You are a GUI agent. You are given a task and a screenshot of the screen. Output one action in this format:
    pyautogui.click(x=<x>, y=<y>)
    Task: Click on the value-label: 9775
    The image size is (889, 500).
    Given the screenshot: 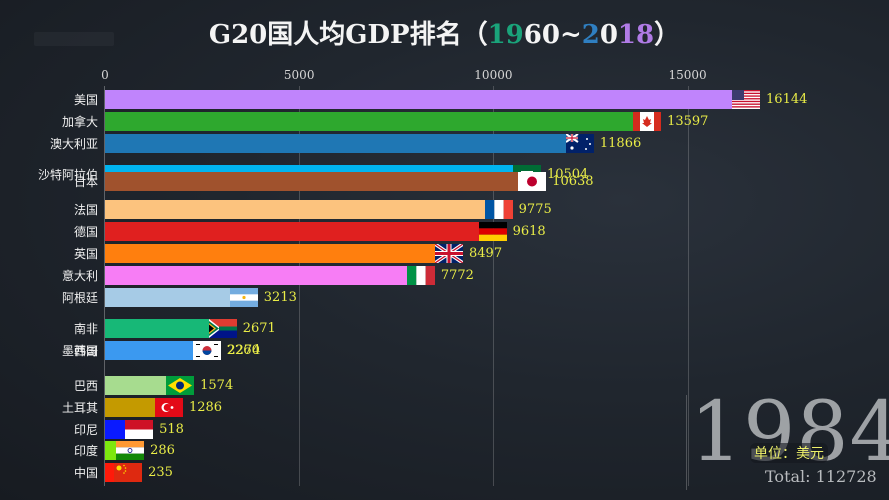 What is the action you would take?
    pyautogui.click(x=535, y=209)
    